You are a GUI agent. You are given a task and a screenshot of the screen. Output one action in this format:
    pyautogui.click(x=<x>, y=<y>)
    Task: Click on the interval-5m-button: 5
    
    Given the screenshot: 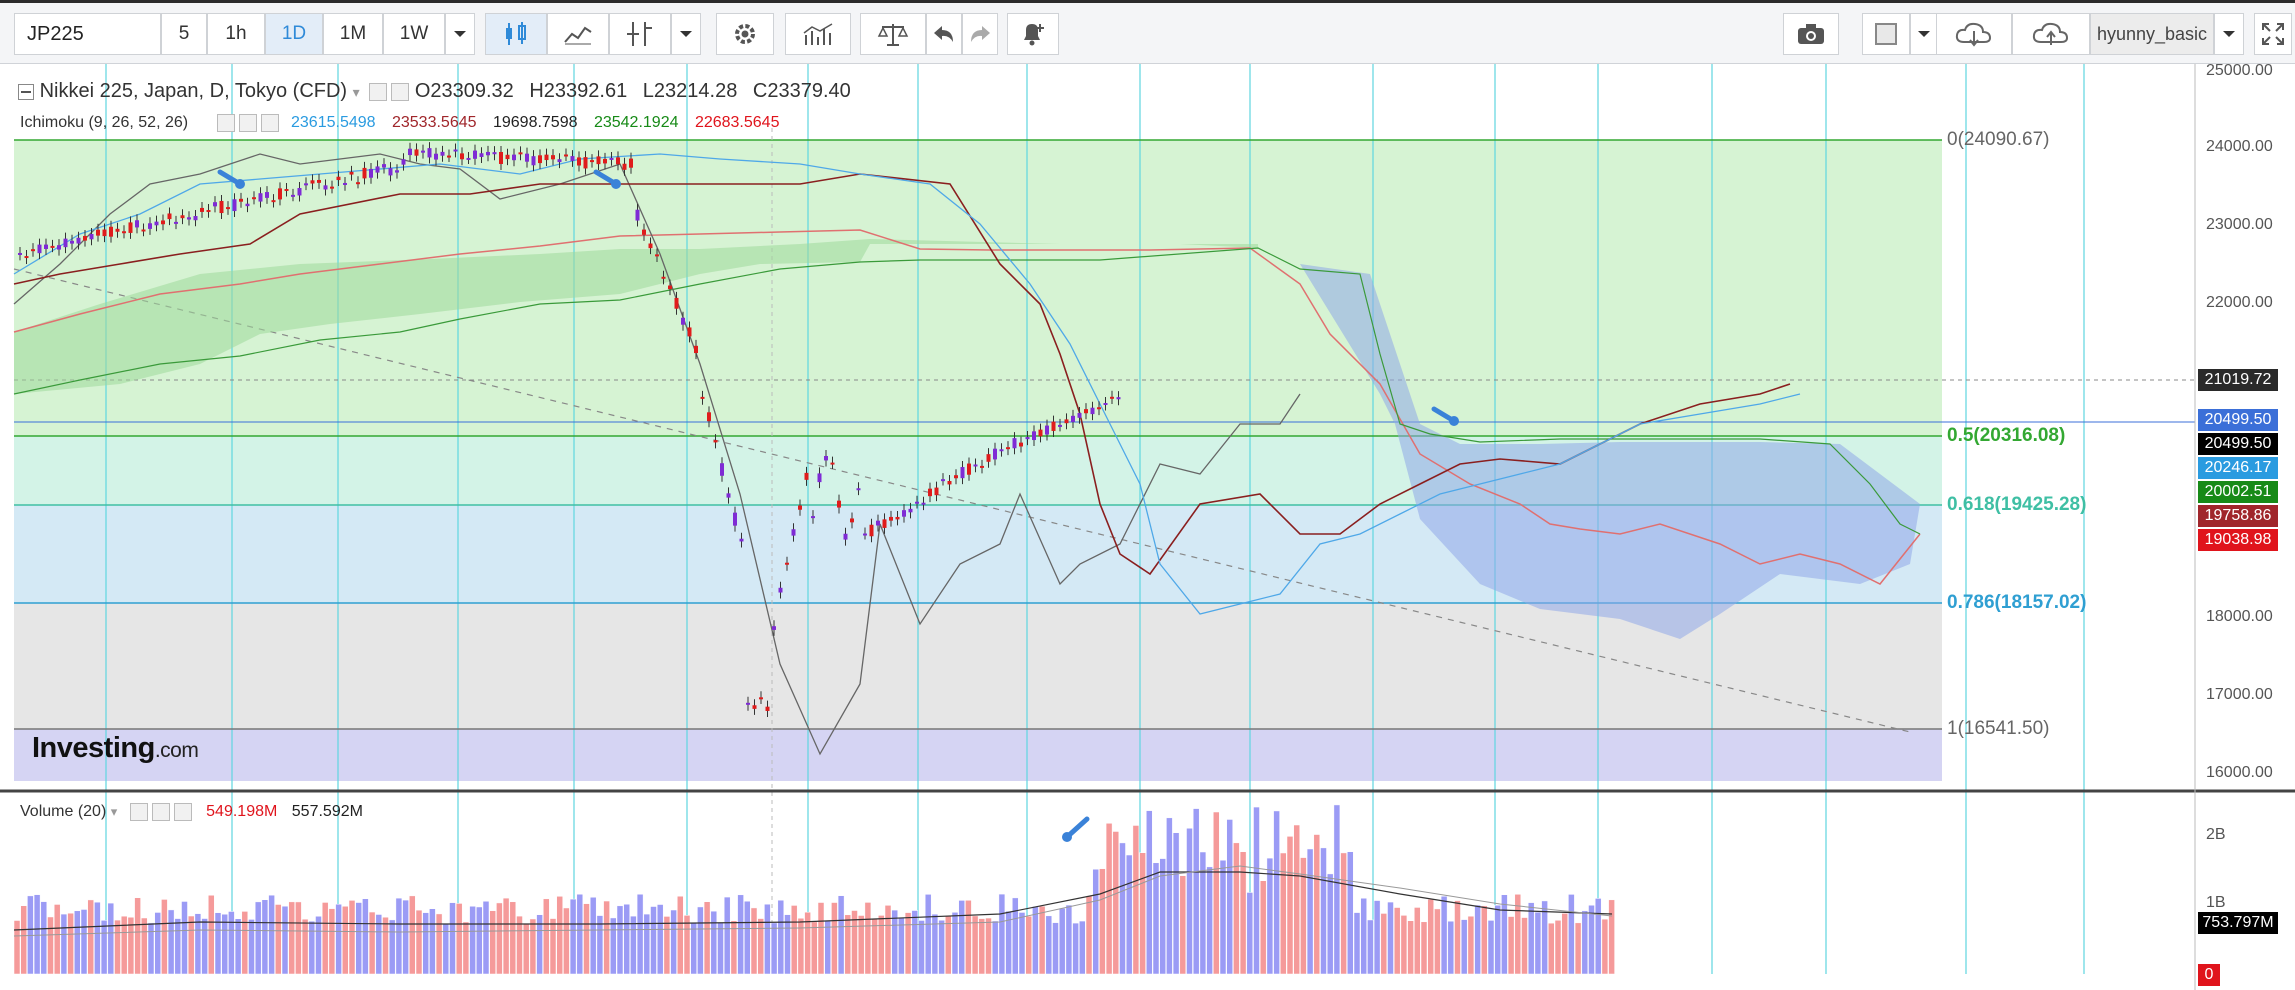 What is the action you would take?
    pyautogui.click(x=184, y=34)
    